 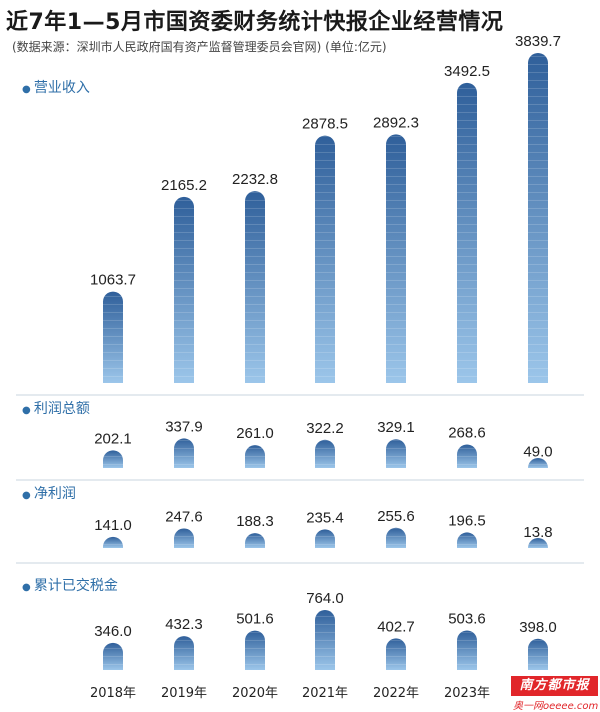 What do you see at coordinates (113, 693) in the screenshot?
I see `x-tick-label: 2018年` at bounding box center [113, 693].